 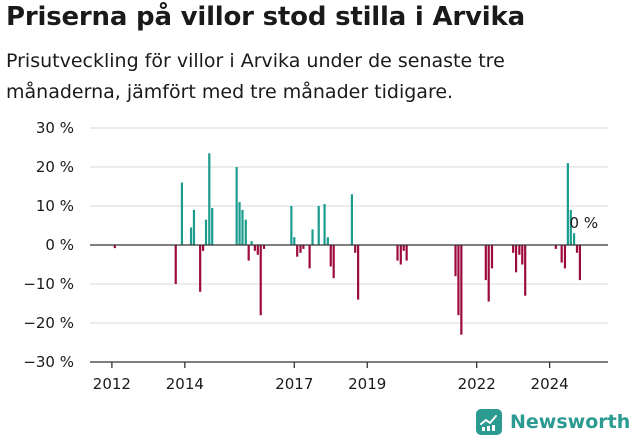 I want to click on brand-name: Newsworthy, so click(x=570, y=422).